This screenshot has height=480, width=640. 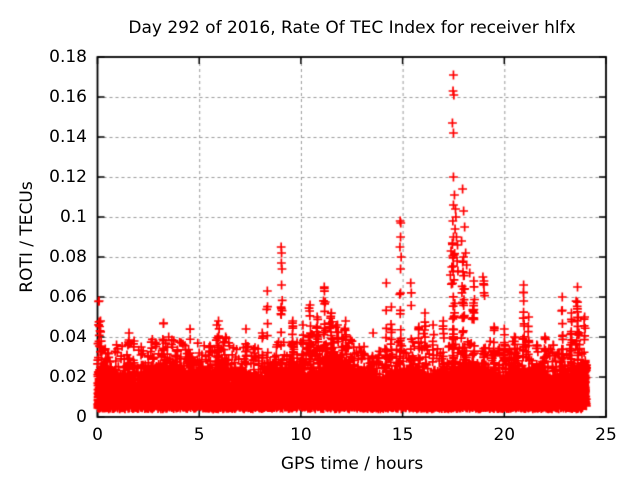 I want to click on x-tick-label: 15, so click(x=402, y=435).